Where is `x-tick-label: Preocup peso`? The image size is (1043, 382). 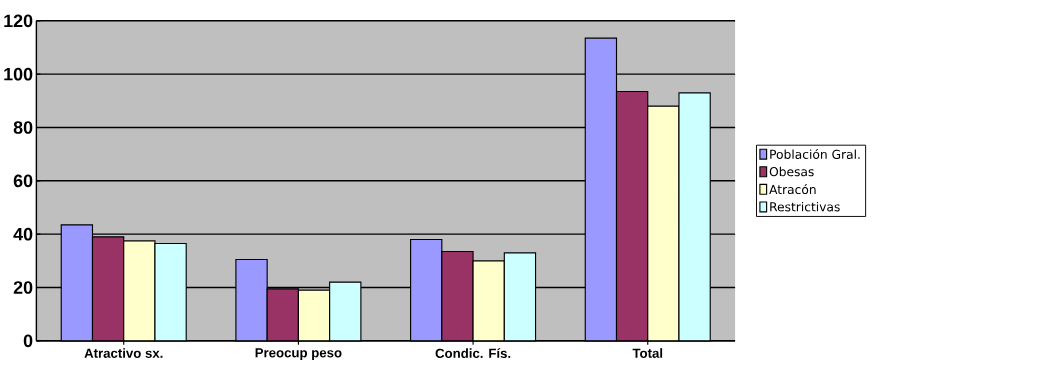 x-tick-label: Preocup peso is located at coordinates (298, 354).